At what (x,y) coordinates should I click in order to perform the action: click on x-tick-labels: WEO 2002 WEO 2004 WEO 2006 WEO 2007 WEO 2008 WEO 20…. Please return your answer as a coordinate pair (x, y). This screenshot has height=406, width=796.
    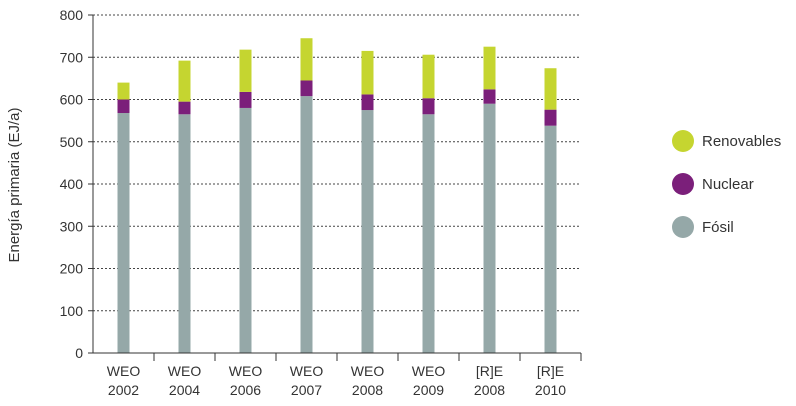
    Looking at the image, I should click on (337, 380).